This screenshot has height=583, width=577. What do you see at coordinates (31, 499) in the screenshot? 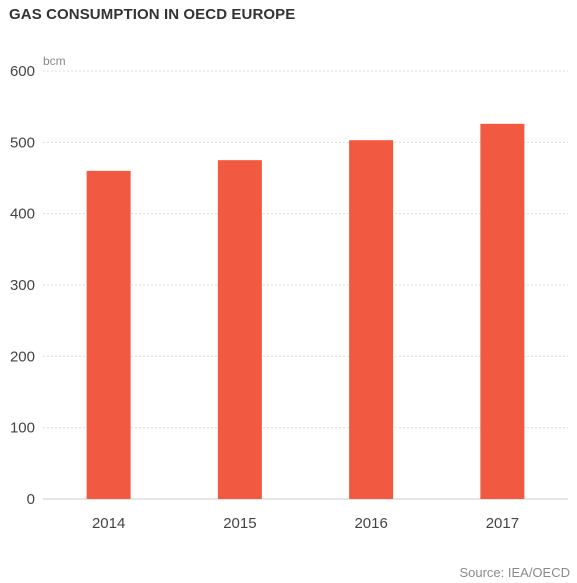
I see `y-tick-label: 0` at bounding box center [31, 499].